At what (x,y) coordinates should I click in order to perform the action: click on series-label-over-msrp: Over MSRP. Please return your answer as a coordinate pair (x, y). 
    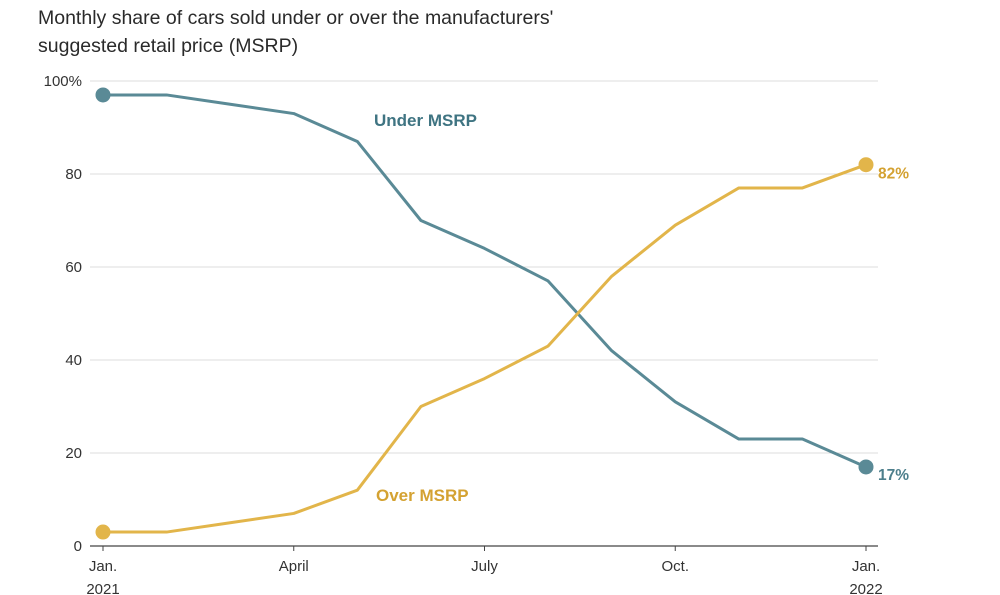
    Looking at the image, I should click on (422, 495).